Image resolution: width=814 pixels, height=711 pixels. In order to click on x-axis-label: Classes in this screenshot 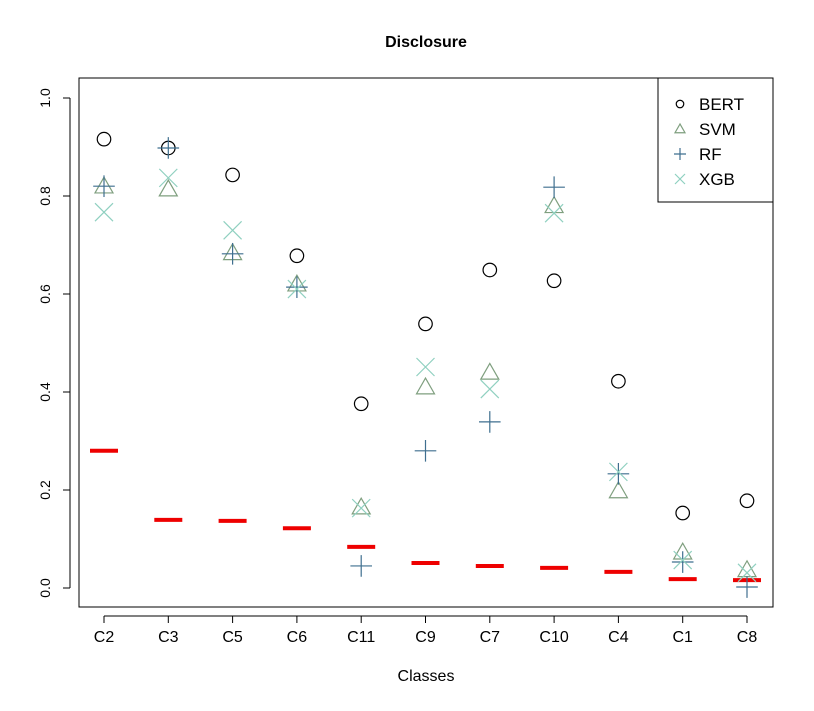, I will do `click(426, 676)`.